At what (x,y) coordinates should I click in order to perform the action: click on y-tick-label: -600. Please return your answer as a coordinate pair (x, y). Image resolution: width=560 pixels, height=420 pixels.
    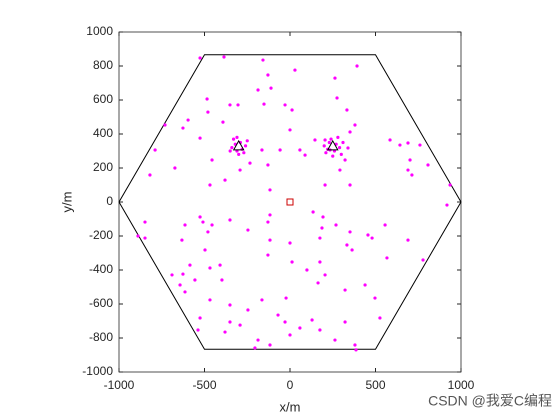
    Looking at the image, I should click on (101, 303).